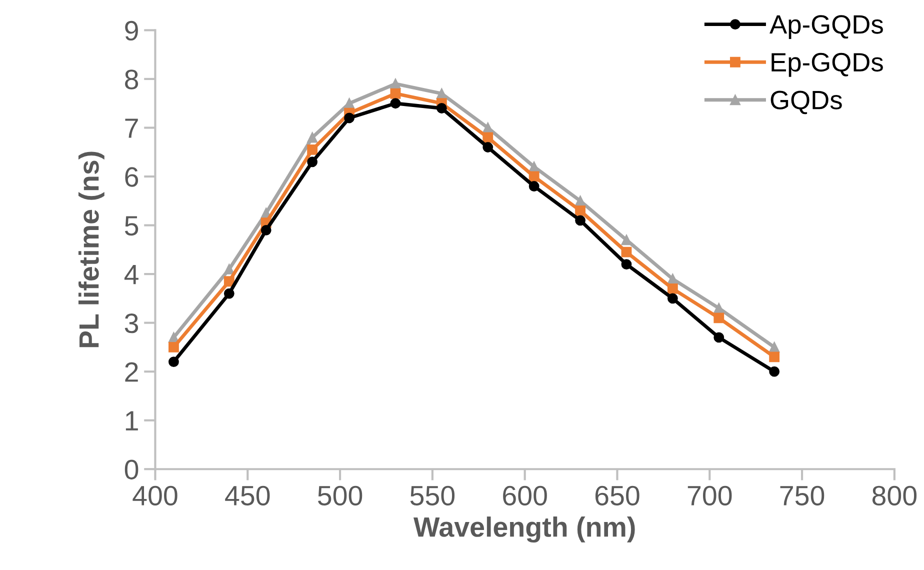 The height and width of the screenshot is (570, 924). I want to click on y-tick-label: 4, so click(131, 274).